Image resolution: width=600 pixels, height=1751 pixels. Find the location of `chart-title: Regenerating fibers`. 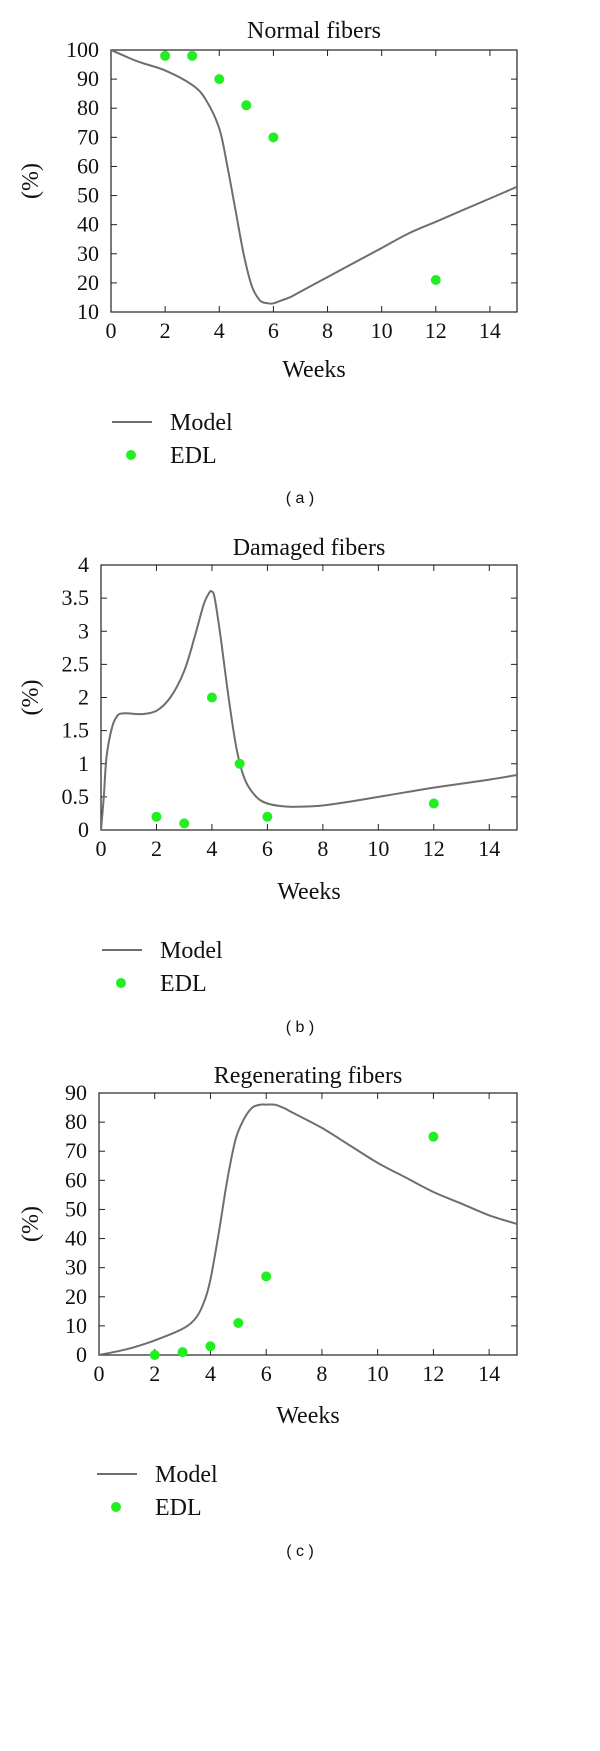

chart-title: Regenerating fibers is located at coordinates (308, 1076).